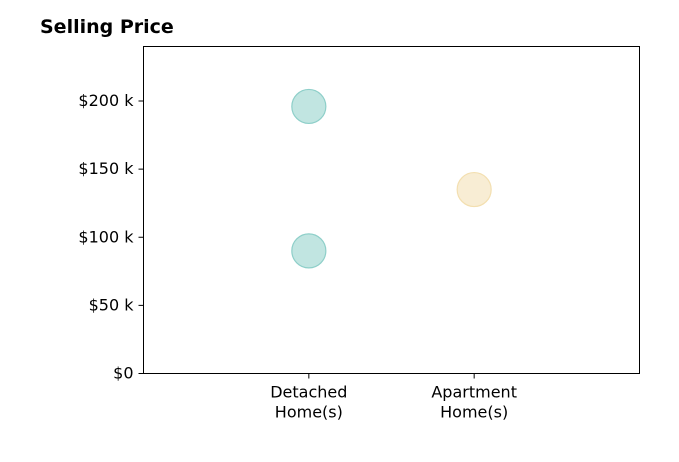 The height and width of the screenshot is (462, 679). Describe the element at coordinates (106, 100) in the screenshot. I see `y-tick-label: $200 k` at that location.